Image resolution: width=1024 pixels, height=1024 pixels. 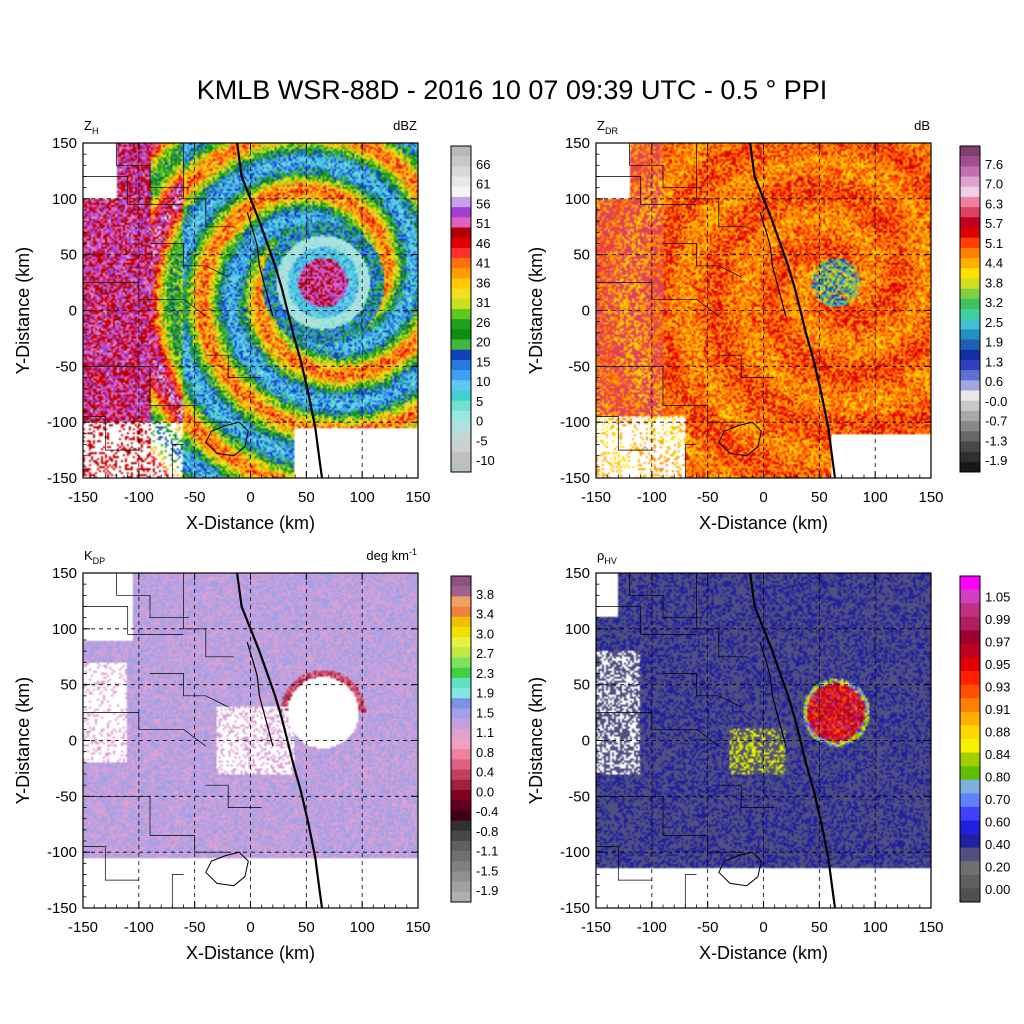 I want to click on colorbar-label: 0.60, so click(x=997, y=821).